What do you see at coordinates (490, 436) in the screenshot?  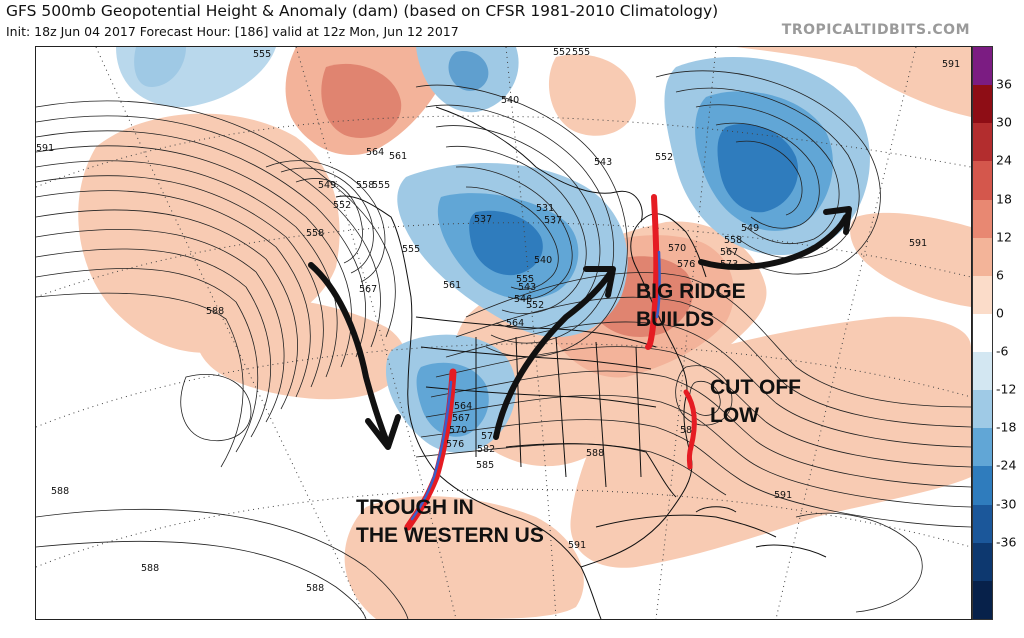 I see `contour-label: 579` at bounding box center [490, 436].